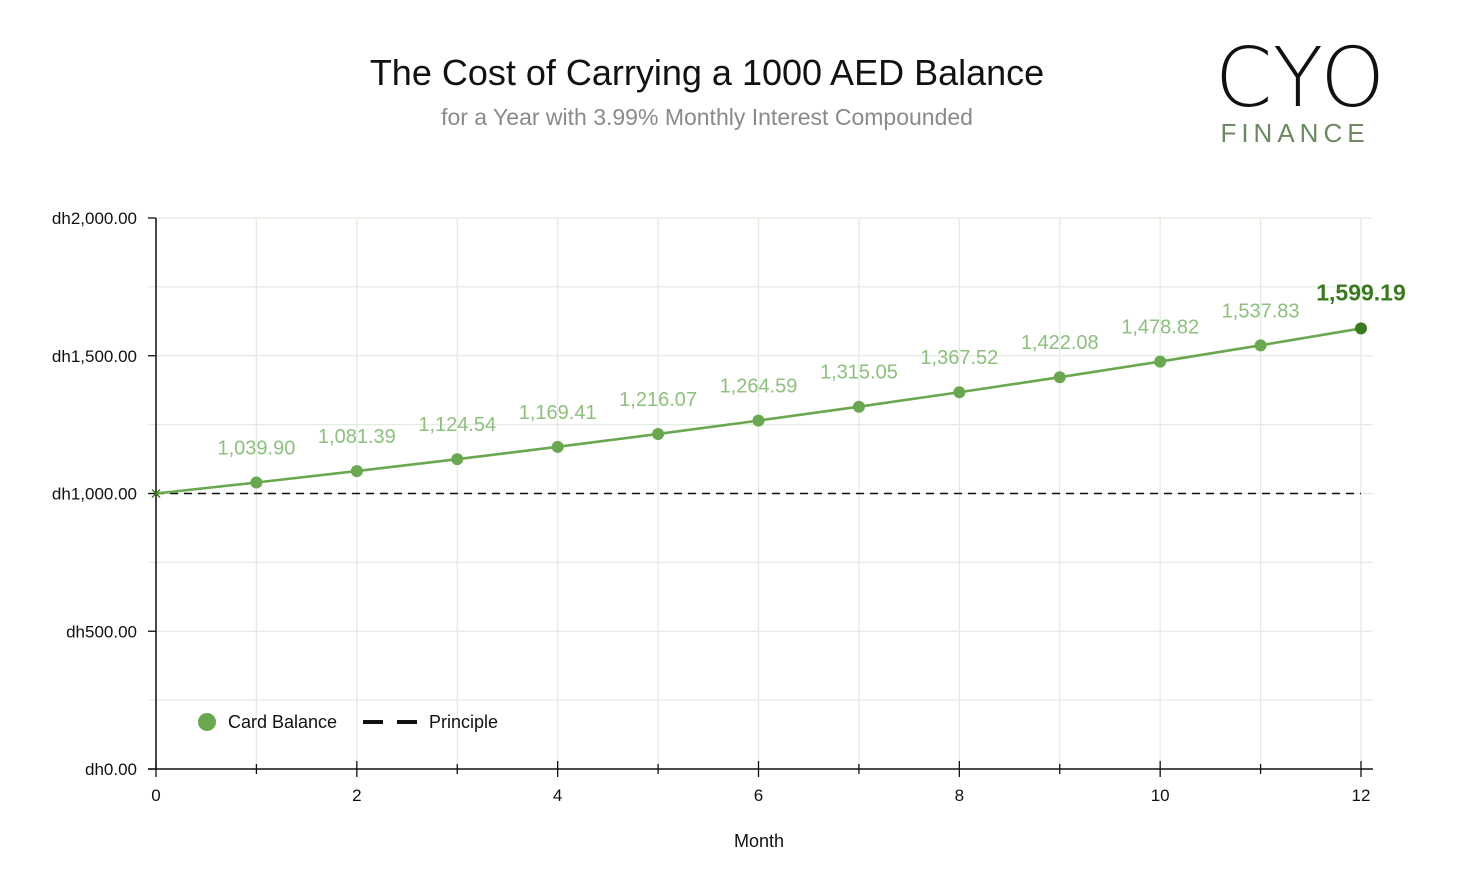 The width and height of the screenshot is (1480, 886). I want to click on data-label: 1,367.52, so click(959, 358).